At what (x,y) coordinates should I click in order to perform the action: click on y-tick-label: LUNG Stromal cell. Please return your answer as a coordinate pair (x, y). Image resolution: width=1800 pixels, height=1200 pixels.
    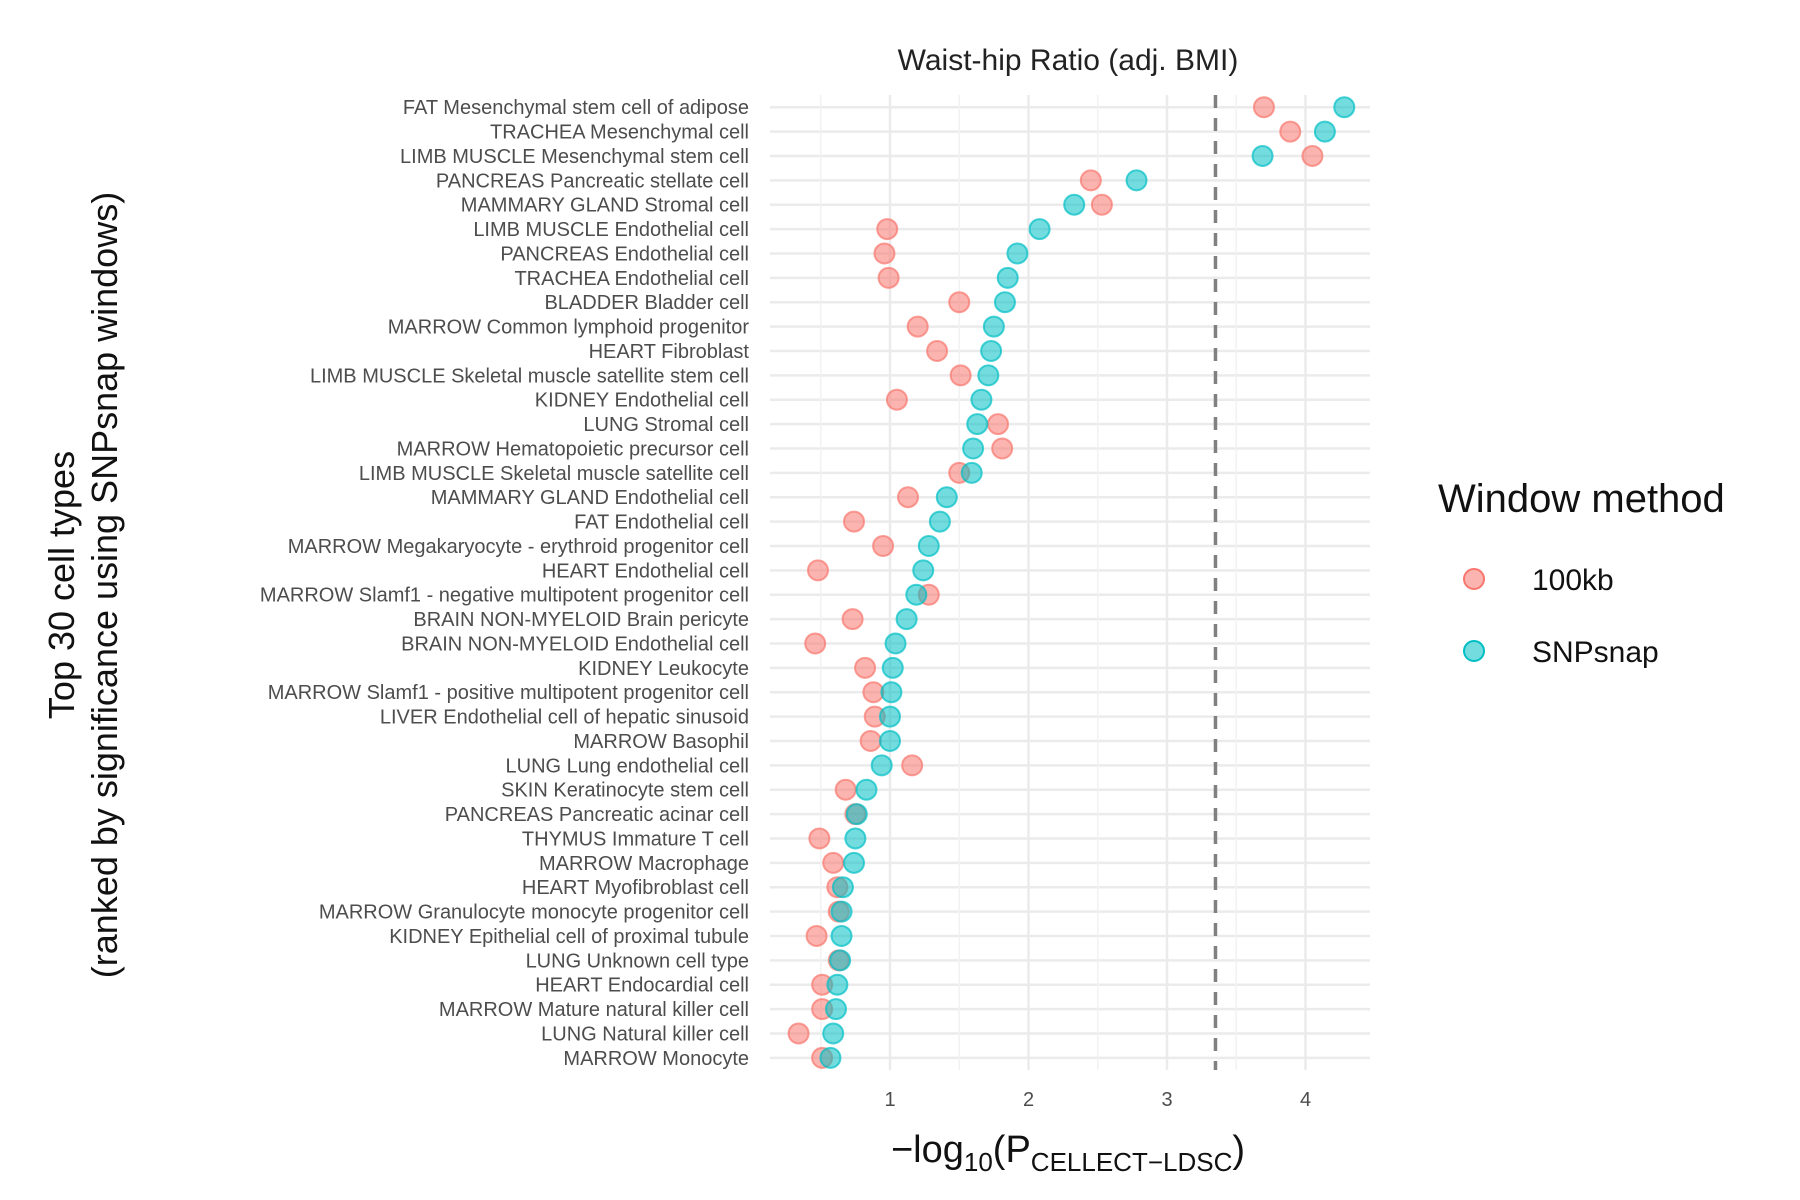
    Looking at the image, I should click on (666, 425).